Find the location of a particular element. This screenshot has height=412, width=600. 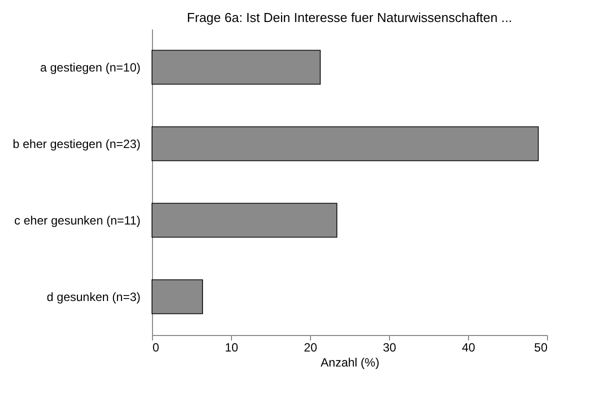

x-axis-title: Anzahl (%) is located at coordinates (350, 363).